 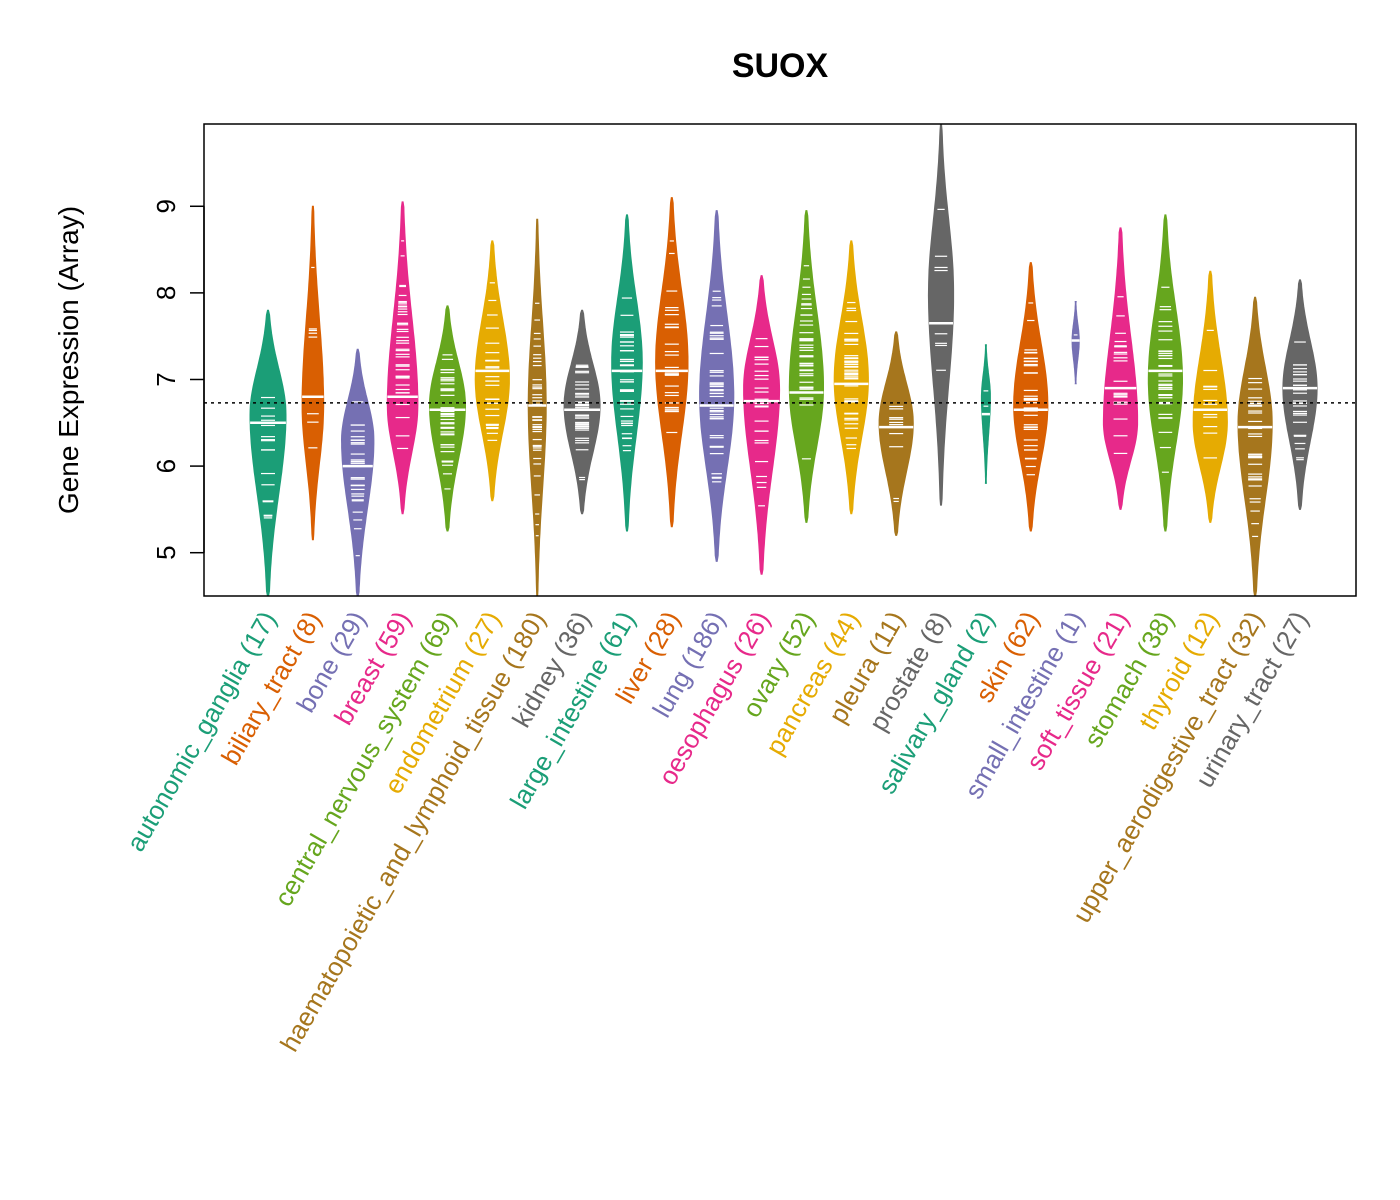 I want to click on violin-breast, so click(x=402, y=358).